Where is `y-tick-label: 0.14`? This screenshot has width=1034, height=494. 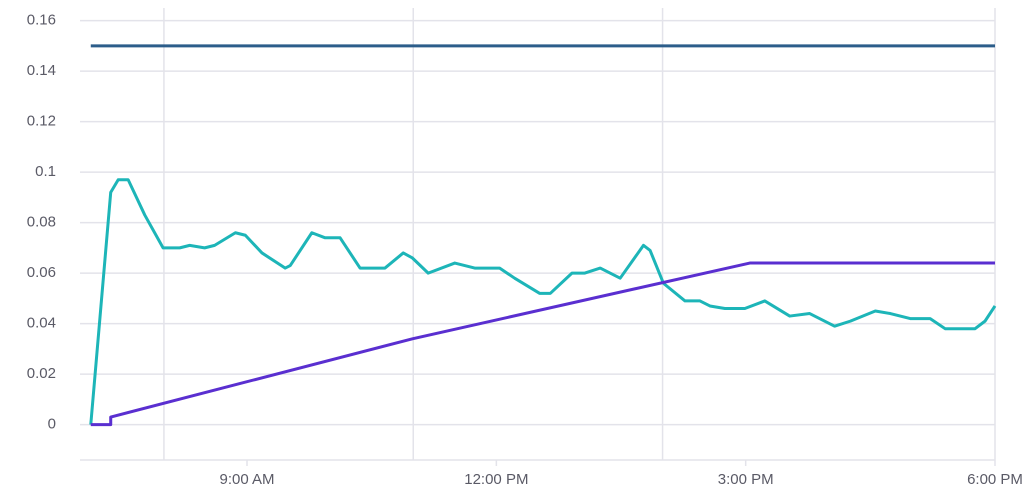
y-tick-label: 0.14 is located at coordinates (41, 70).